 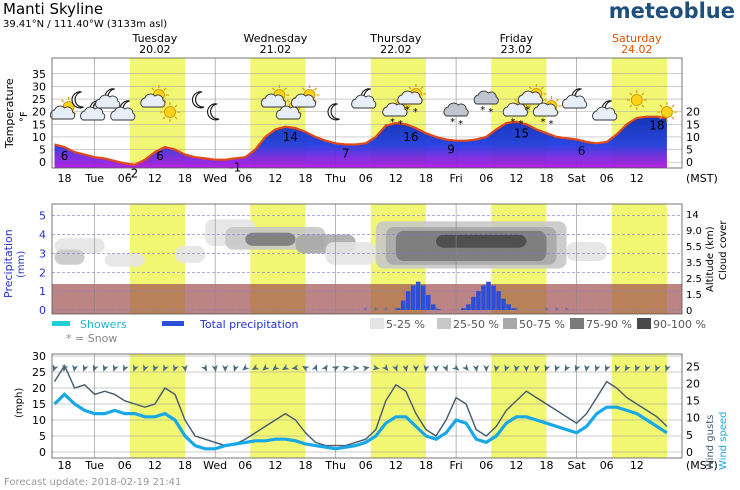 I want to click on wind-tick-label: 5, so click(x=42, y=436).